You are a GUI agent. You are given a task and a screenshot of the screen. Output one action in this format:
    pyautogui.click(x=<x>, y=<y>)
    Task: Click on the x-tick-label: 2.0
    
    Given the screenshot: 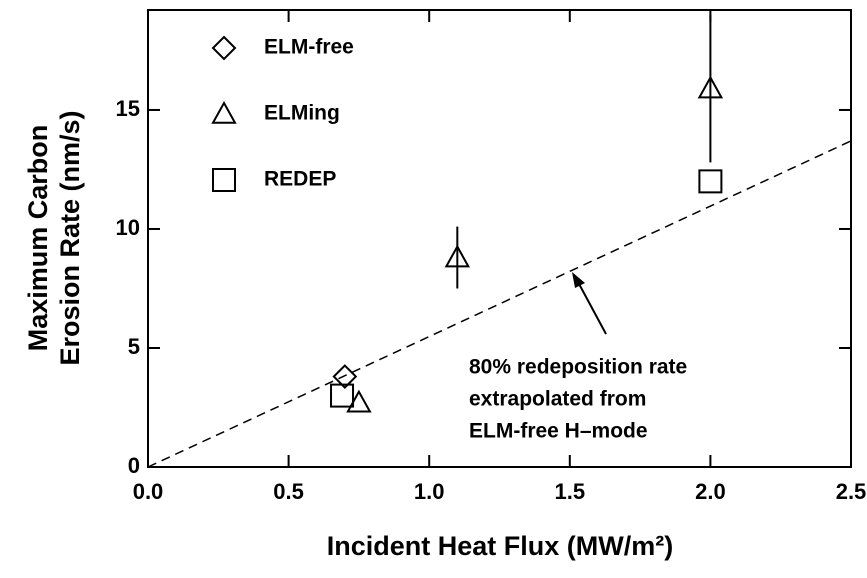 What is the action you would take?
    pyautogui.click(x=710, y=491)
    